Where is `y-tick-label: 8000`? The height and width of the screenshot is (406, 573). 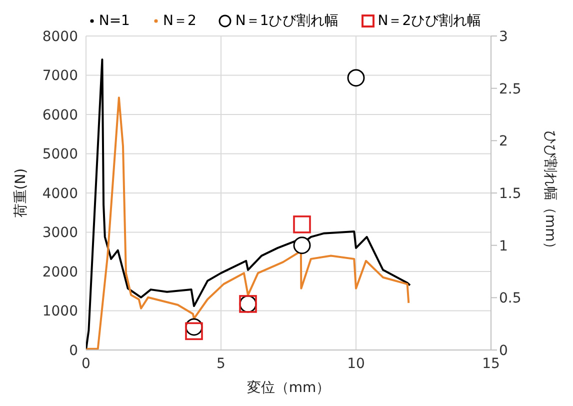 y-tick-label: 8000 is located at coordinates (60, 36).